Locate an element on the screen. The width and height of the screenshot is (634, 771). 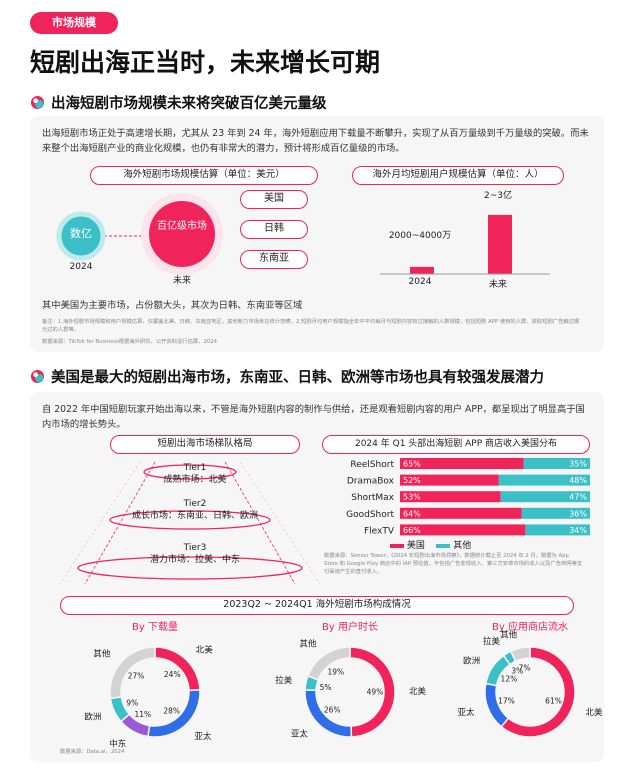
tier-desc: 成长市场：东南亚、日韩、欧洲 is located at coordinates (194, 516).